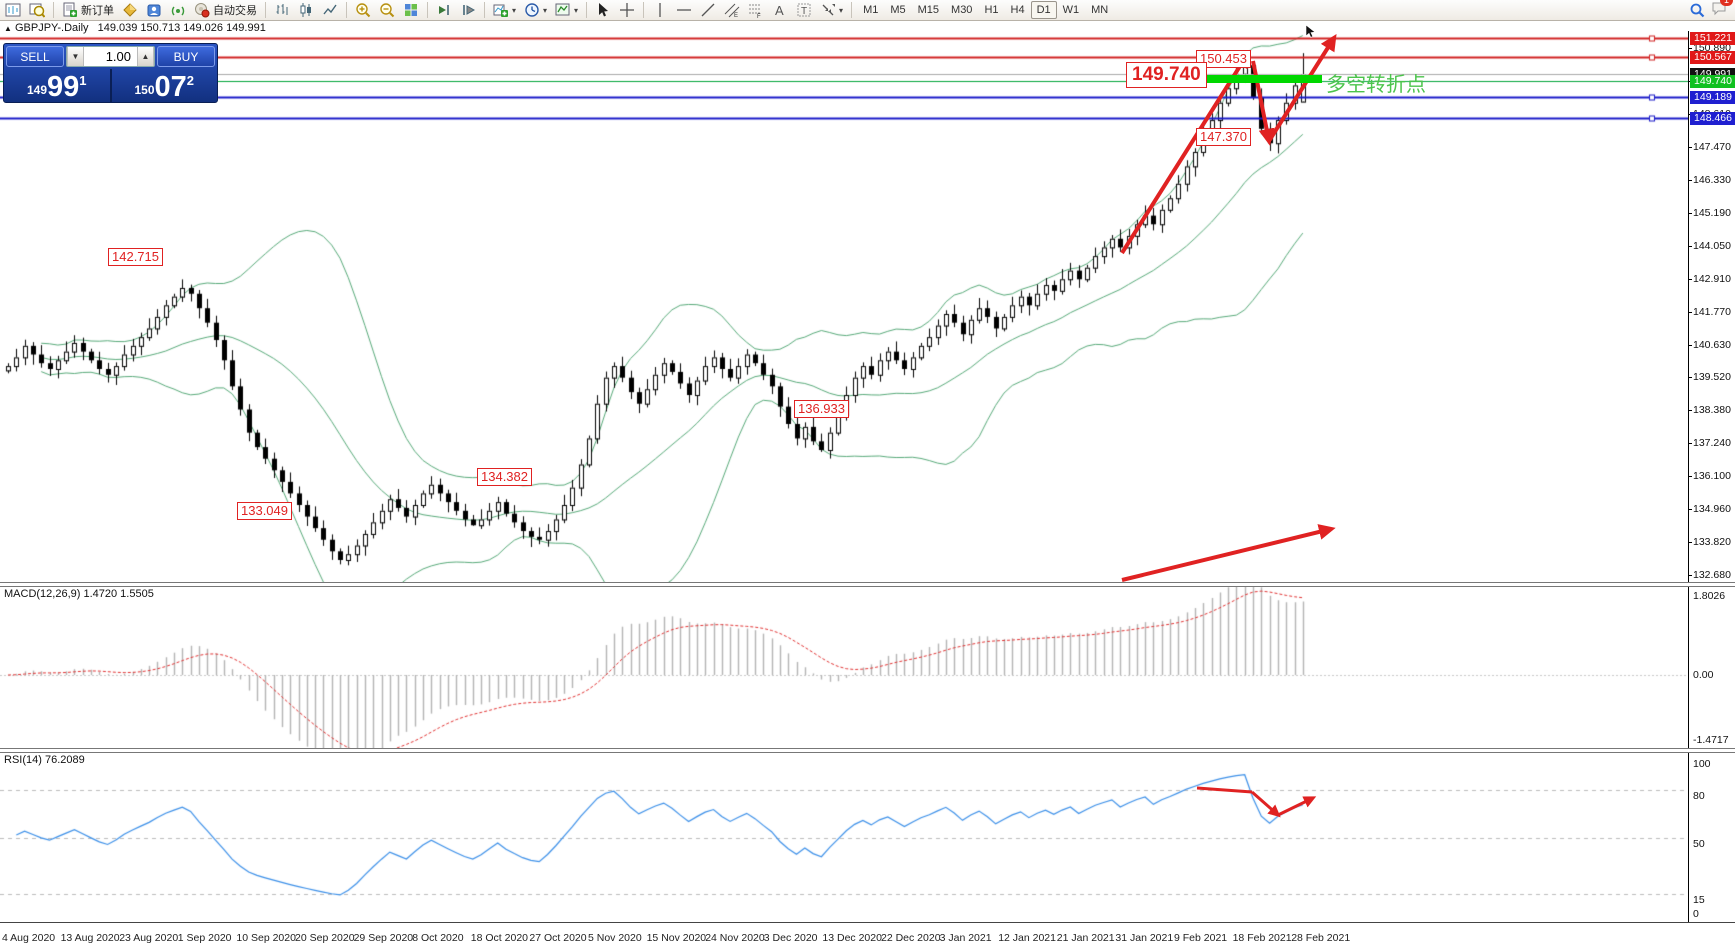 Image resolution: width=1735 pixels, height=946 pixels. I want to click on volume-down-button: ▼, so click(75, 56).